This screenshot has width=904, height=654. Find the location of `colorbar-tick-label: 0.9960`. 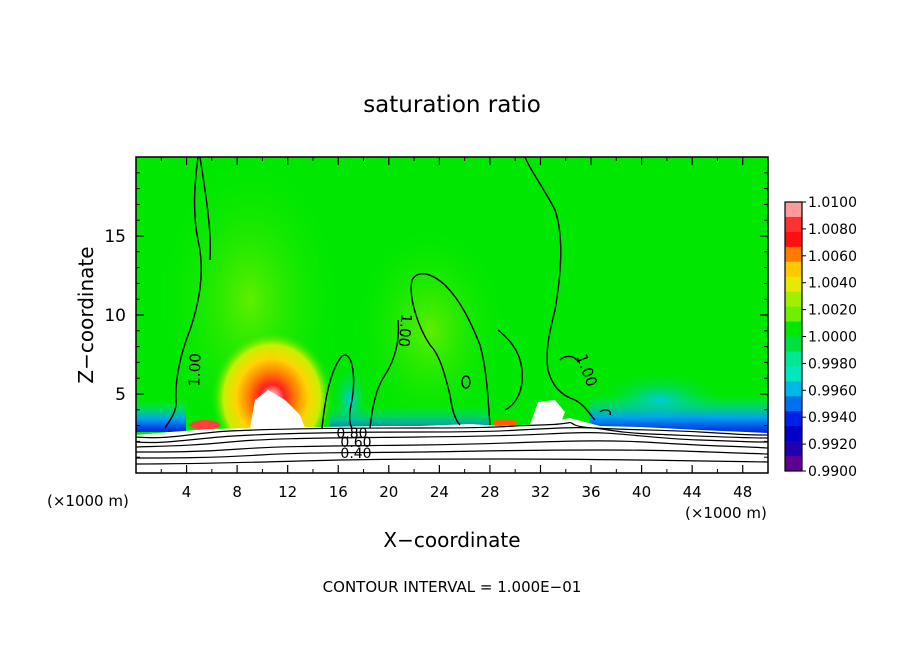

colorbar-tick-label: 0.9960 is located at coordinates (832, 391).